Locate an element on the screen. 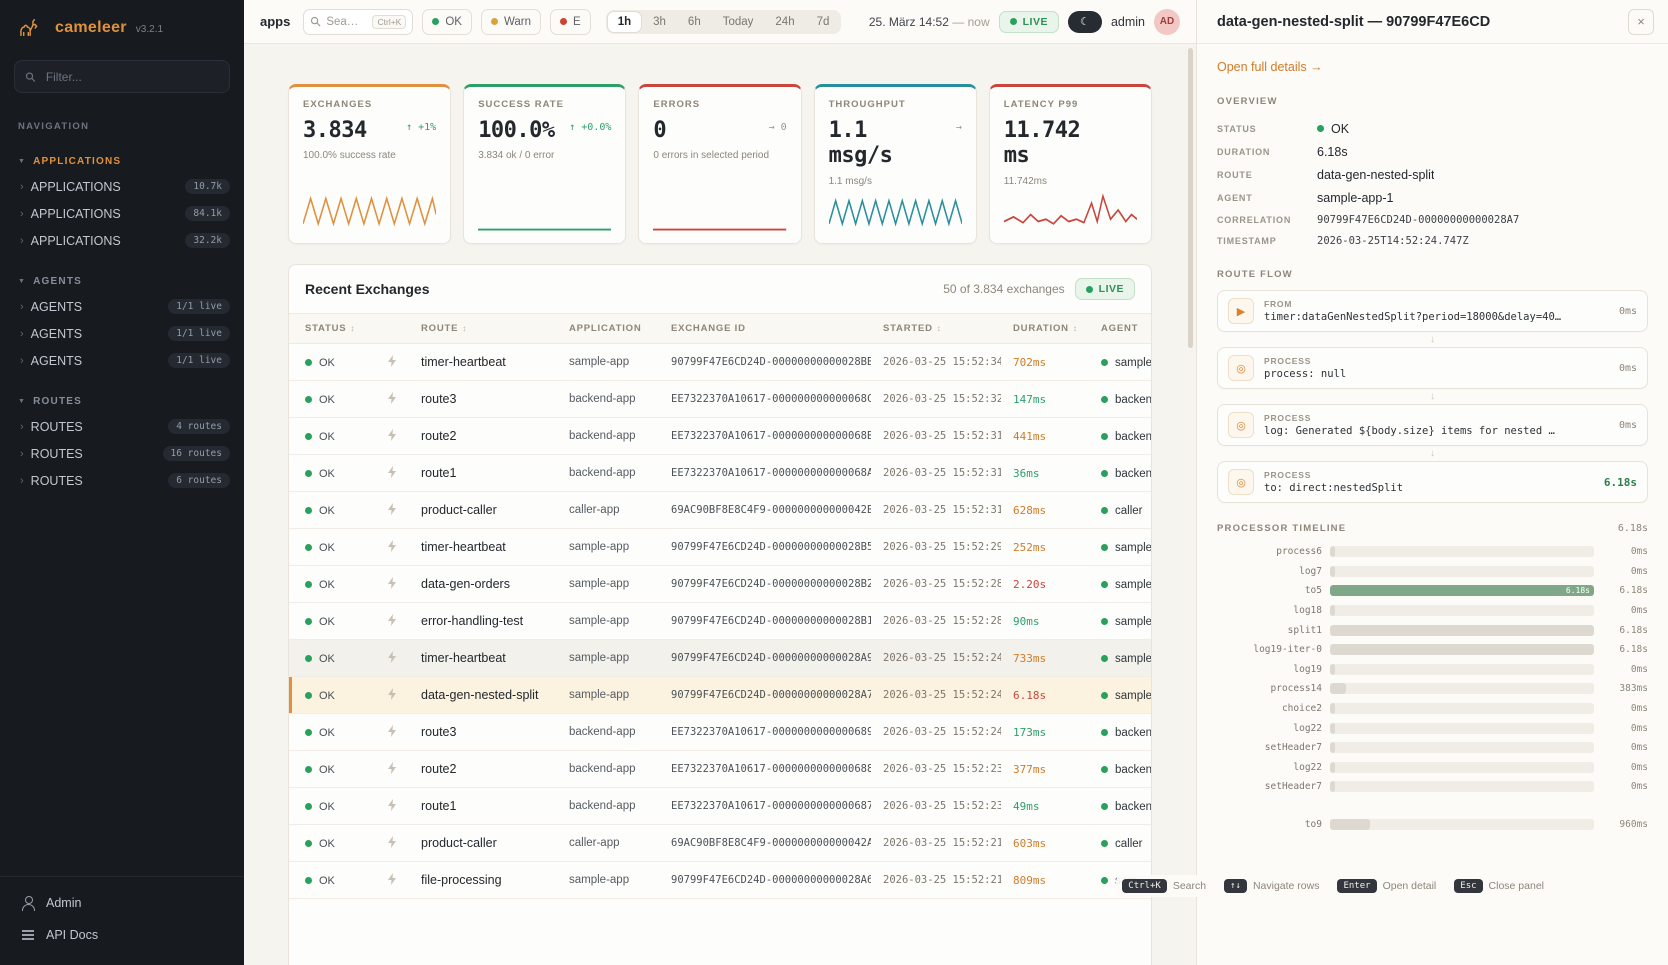 This screenshot has width=1668, height=965. time-range-button: 7d is located at coordinates (823, 22).